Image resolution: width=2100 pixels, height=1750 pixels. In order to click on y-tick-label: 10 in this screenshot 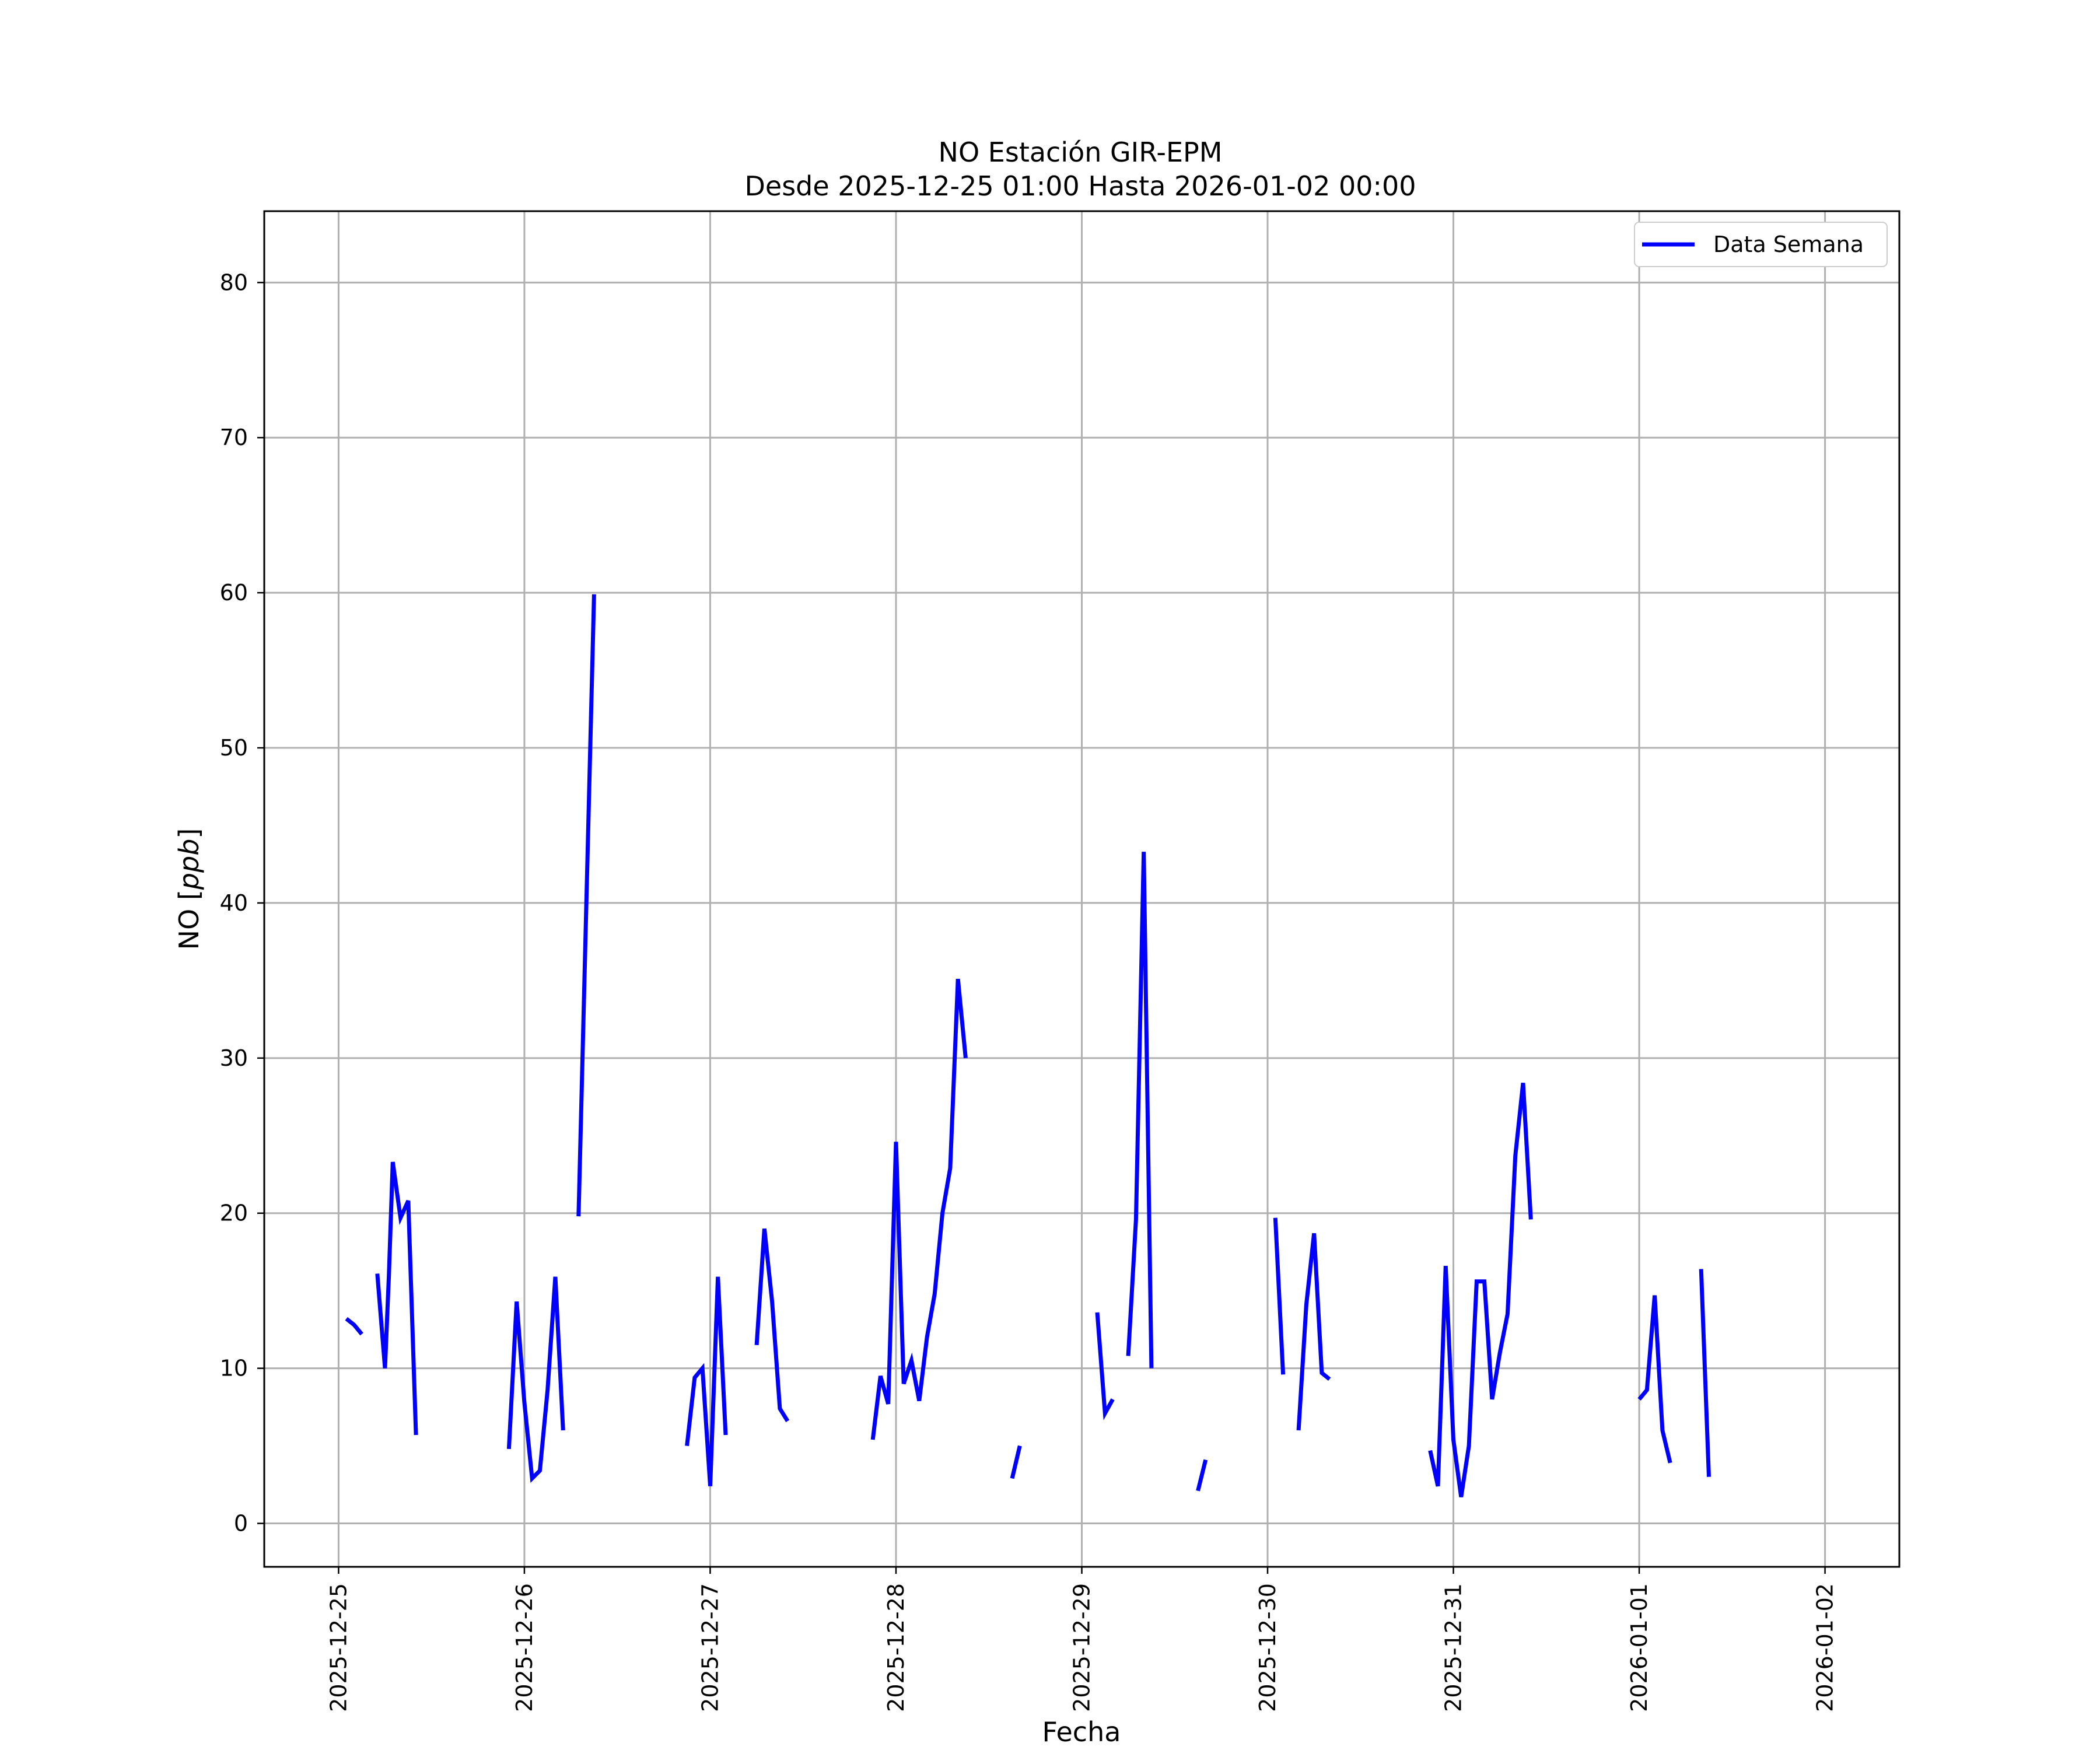, I will do `click(234, 1368)`.